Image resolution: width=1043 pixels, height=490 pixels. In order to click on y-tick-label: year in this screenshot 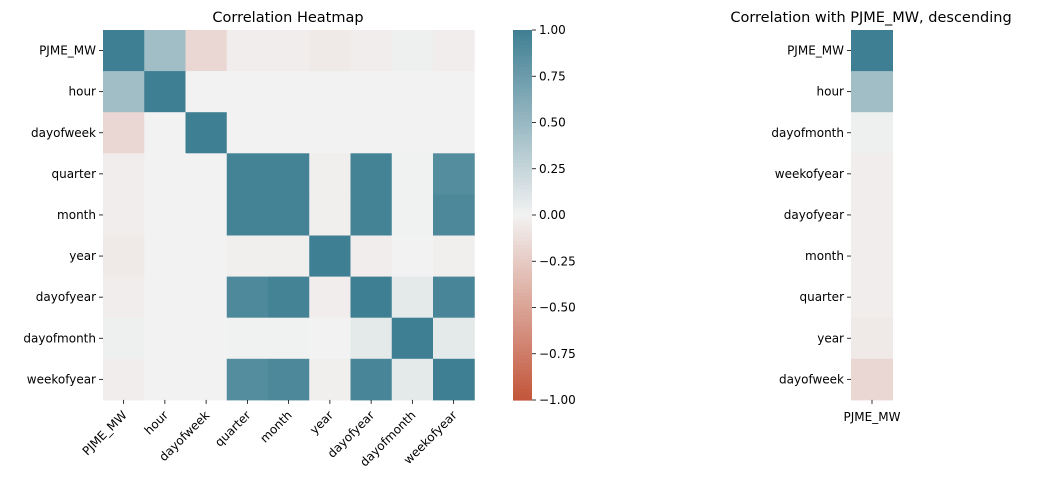, I will do `click(830, 338)`.